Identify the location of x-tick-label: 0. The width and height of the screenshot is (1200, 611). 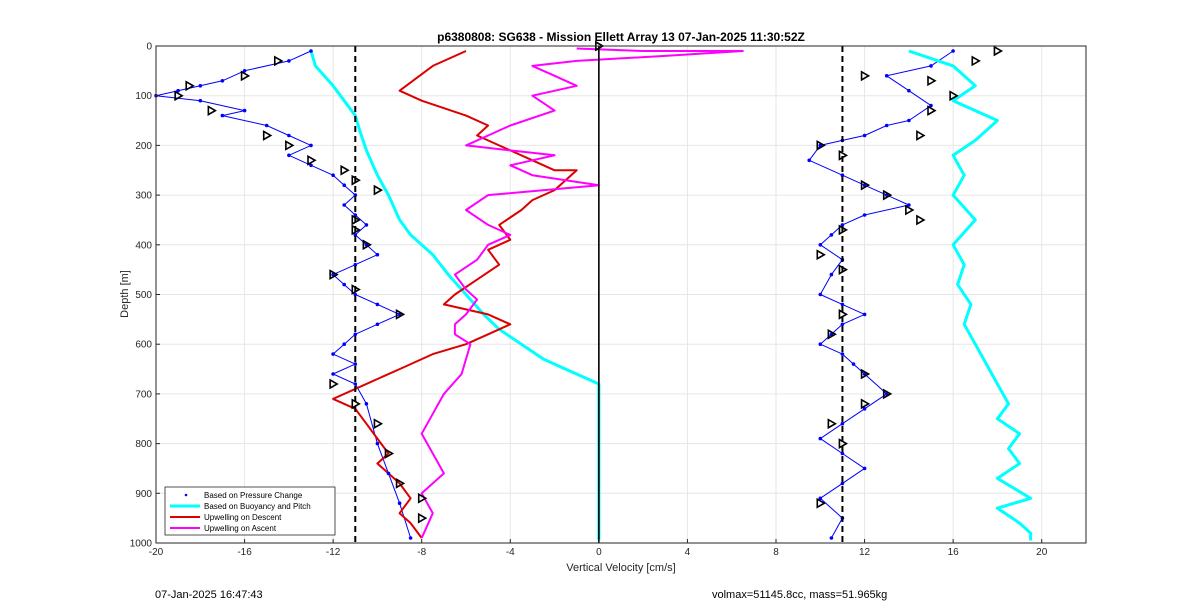
(599, 552).